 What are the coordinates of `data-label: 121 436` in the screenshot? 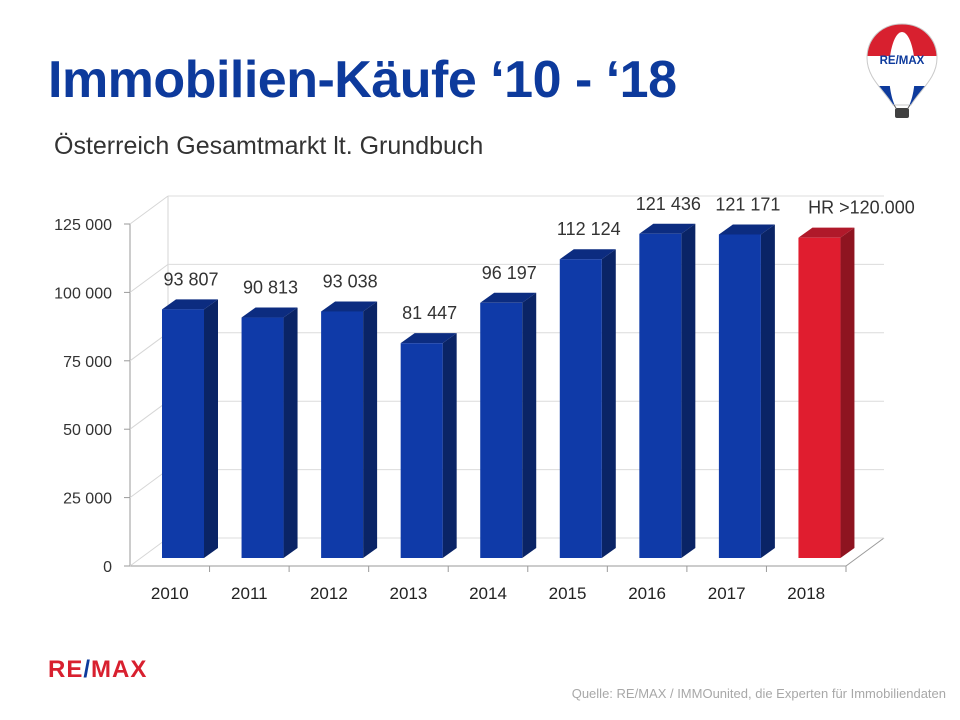 It's located at (668, 204).